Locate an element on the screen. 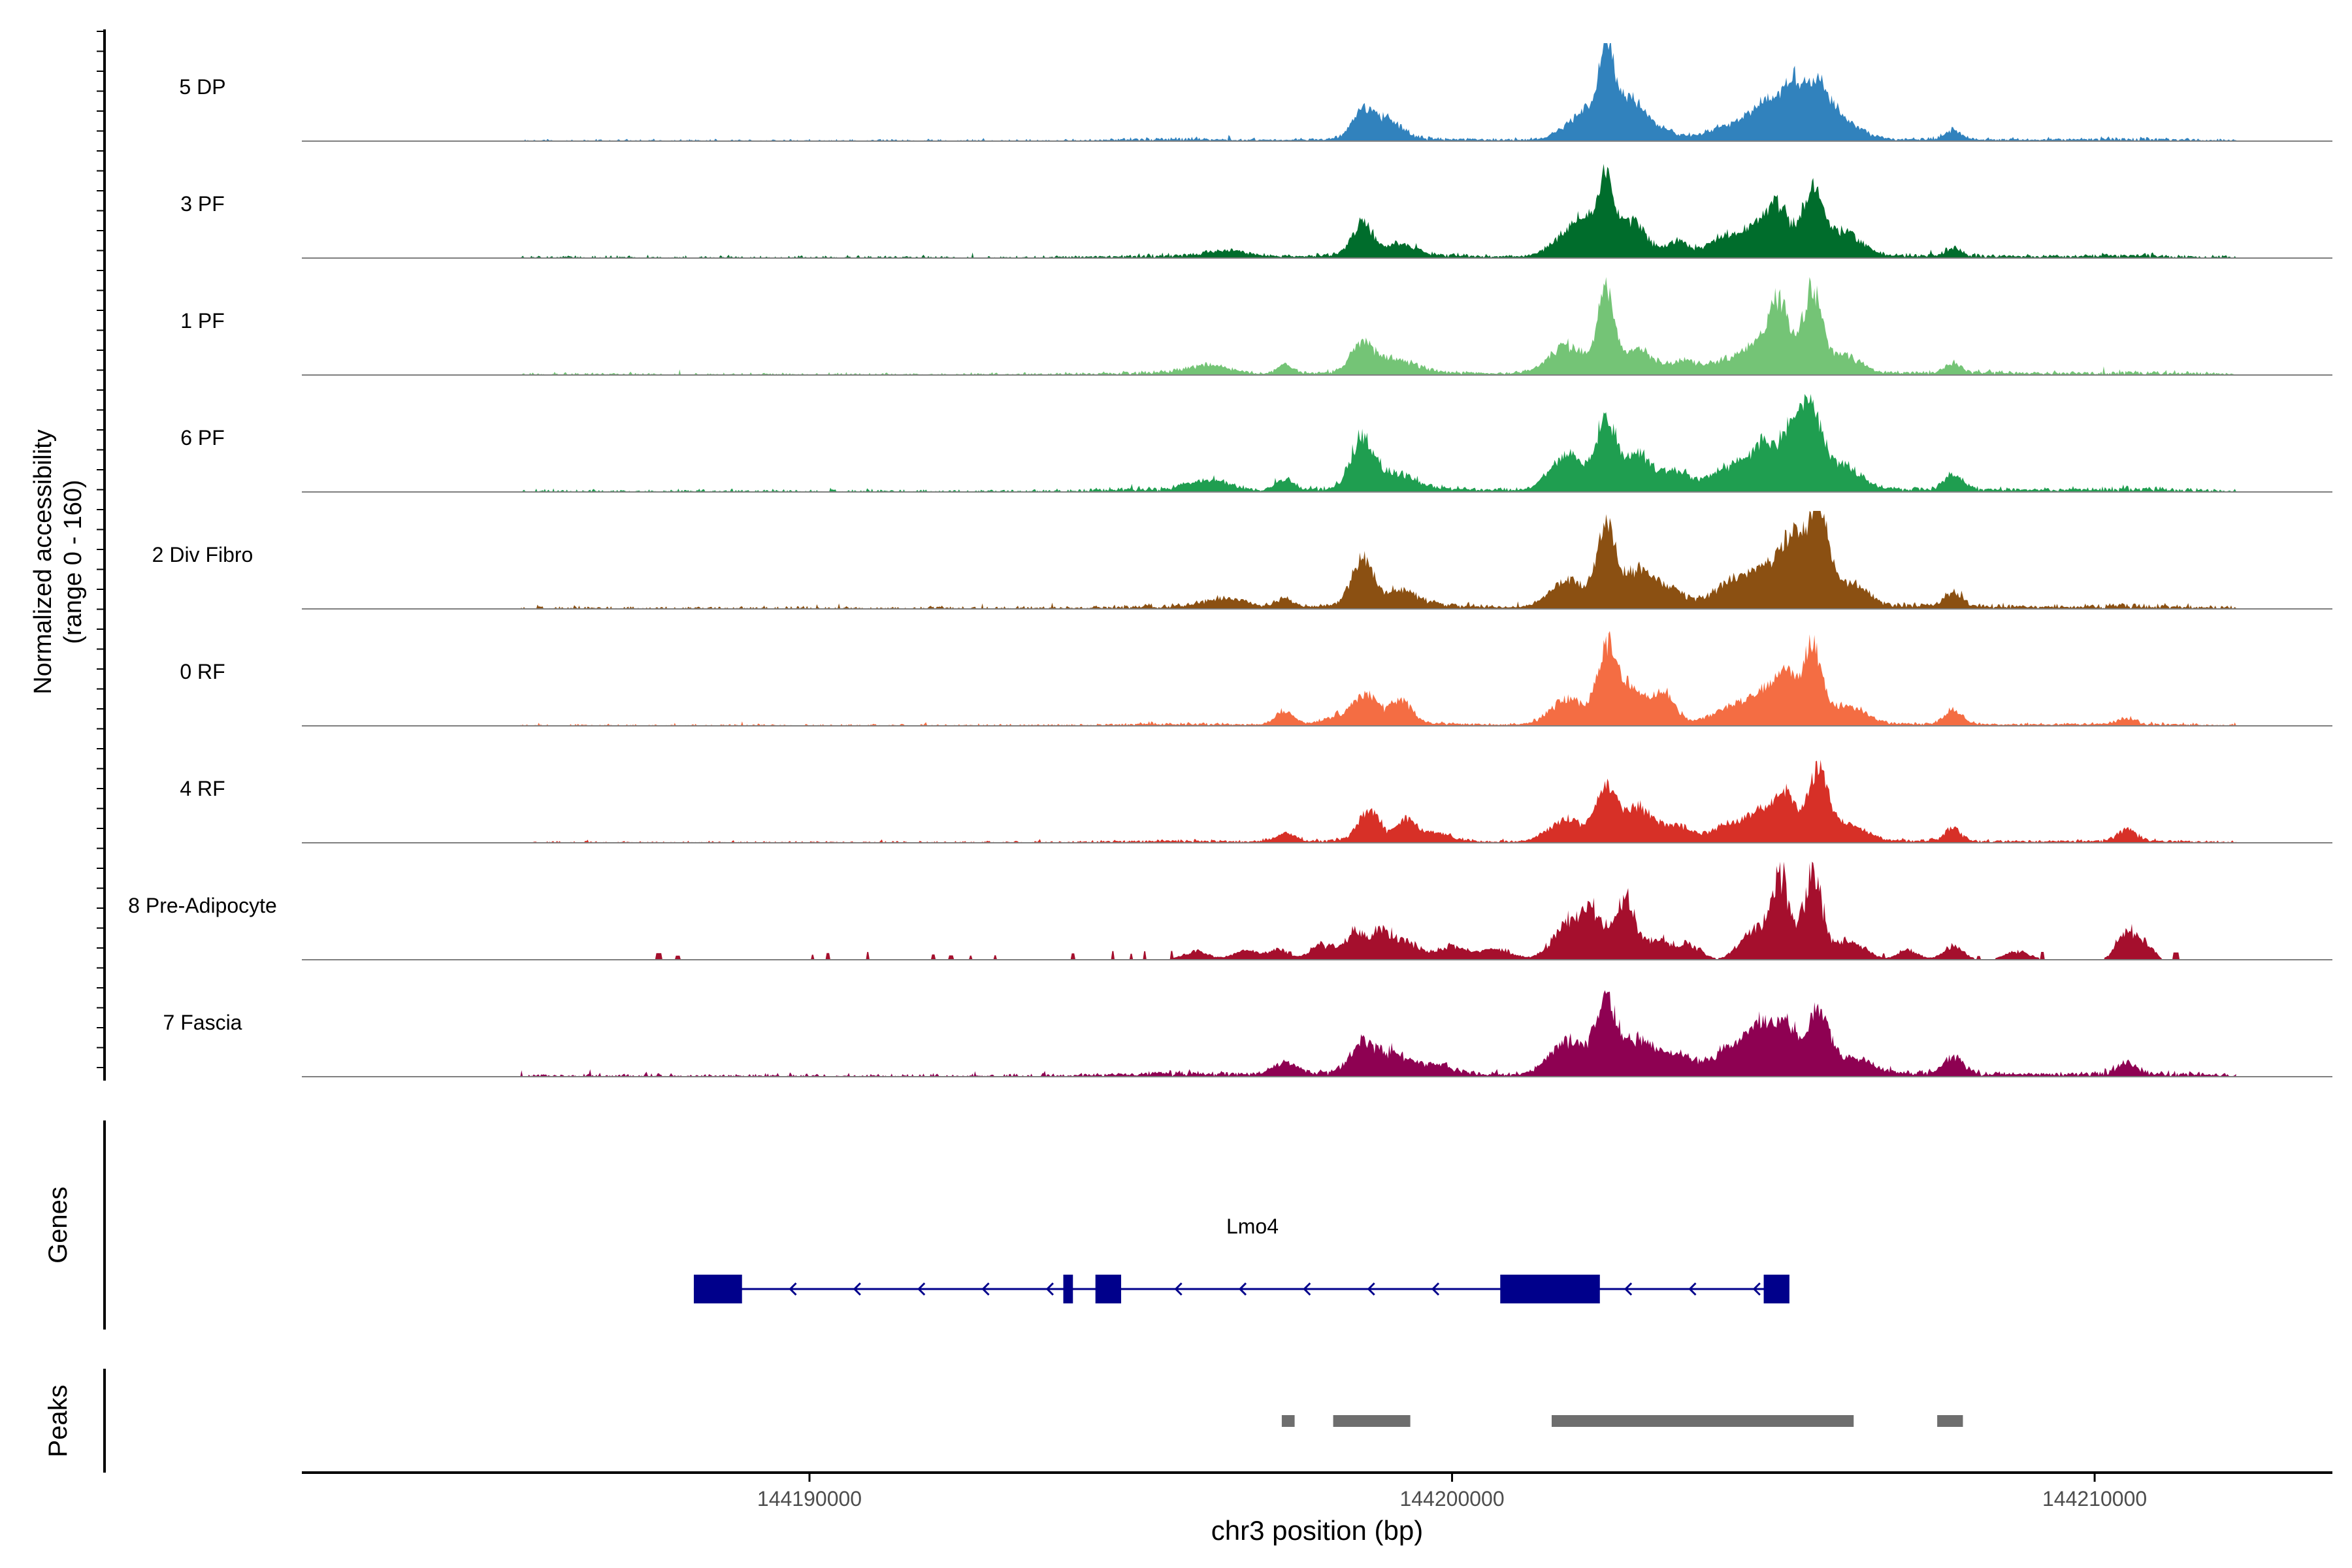 This screenshot has width=2352, height=1568. track-label: 2 Div Fibro is located at coordinates (202, 554).